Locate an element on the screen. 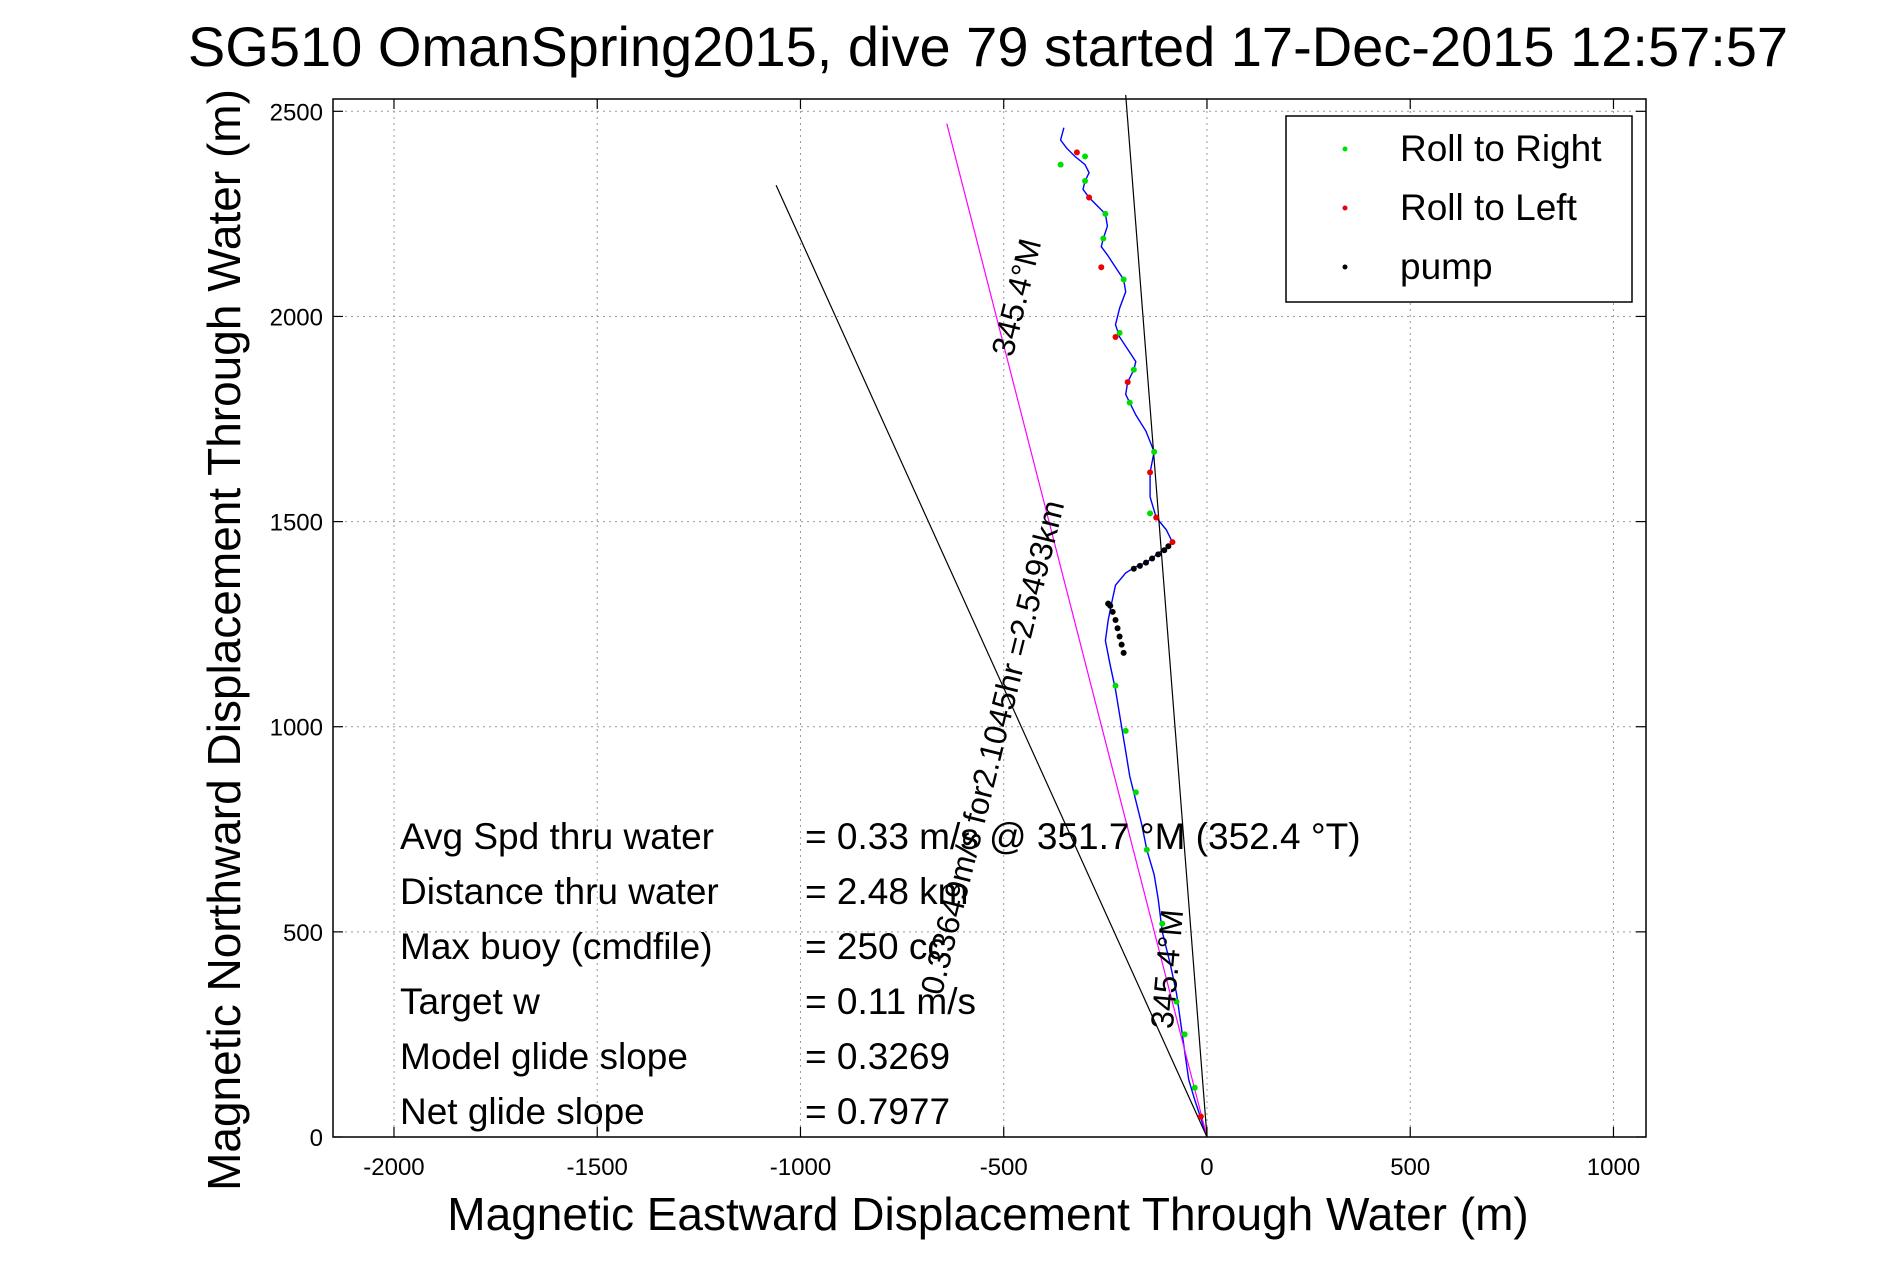  x-tick-label: 500 is located at coordinates (1410, 1167).